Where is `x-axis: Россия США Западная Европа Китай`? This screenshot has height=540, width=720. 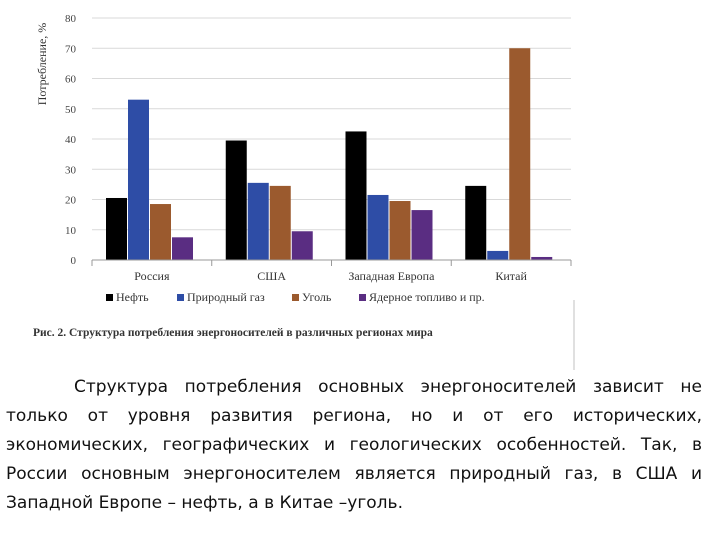
x-axis: Россия США Западная Европа Китай is located at coordinates (331, 271).